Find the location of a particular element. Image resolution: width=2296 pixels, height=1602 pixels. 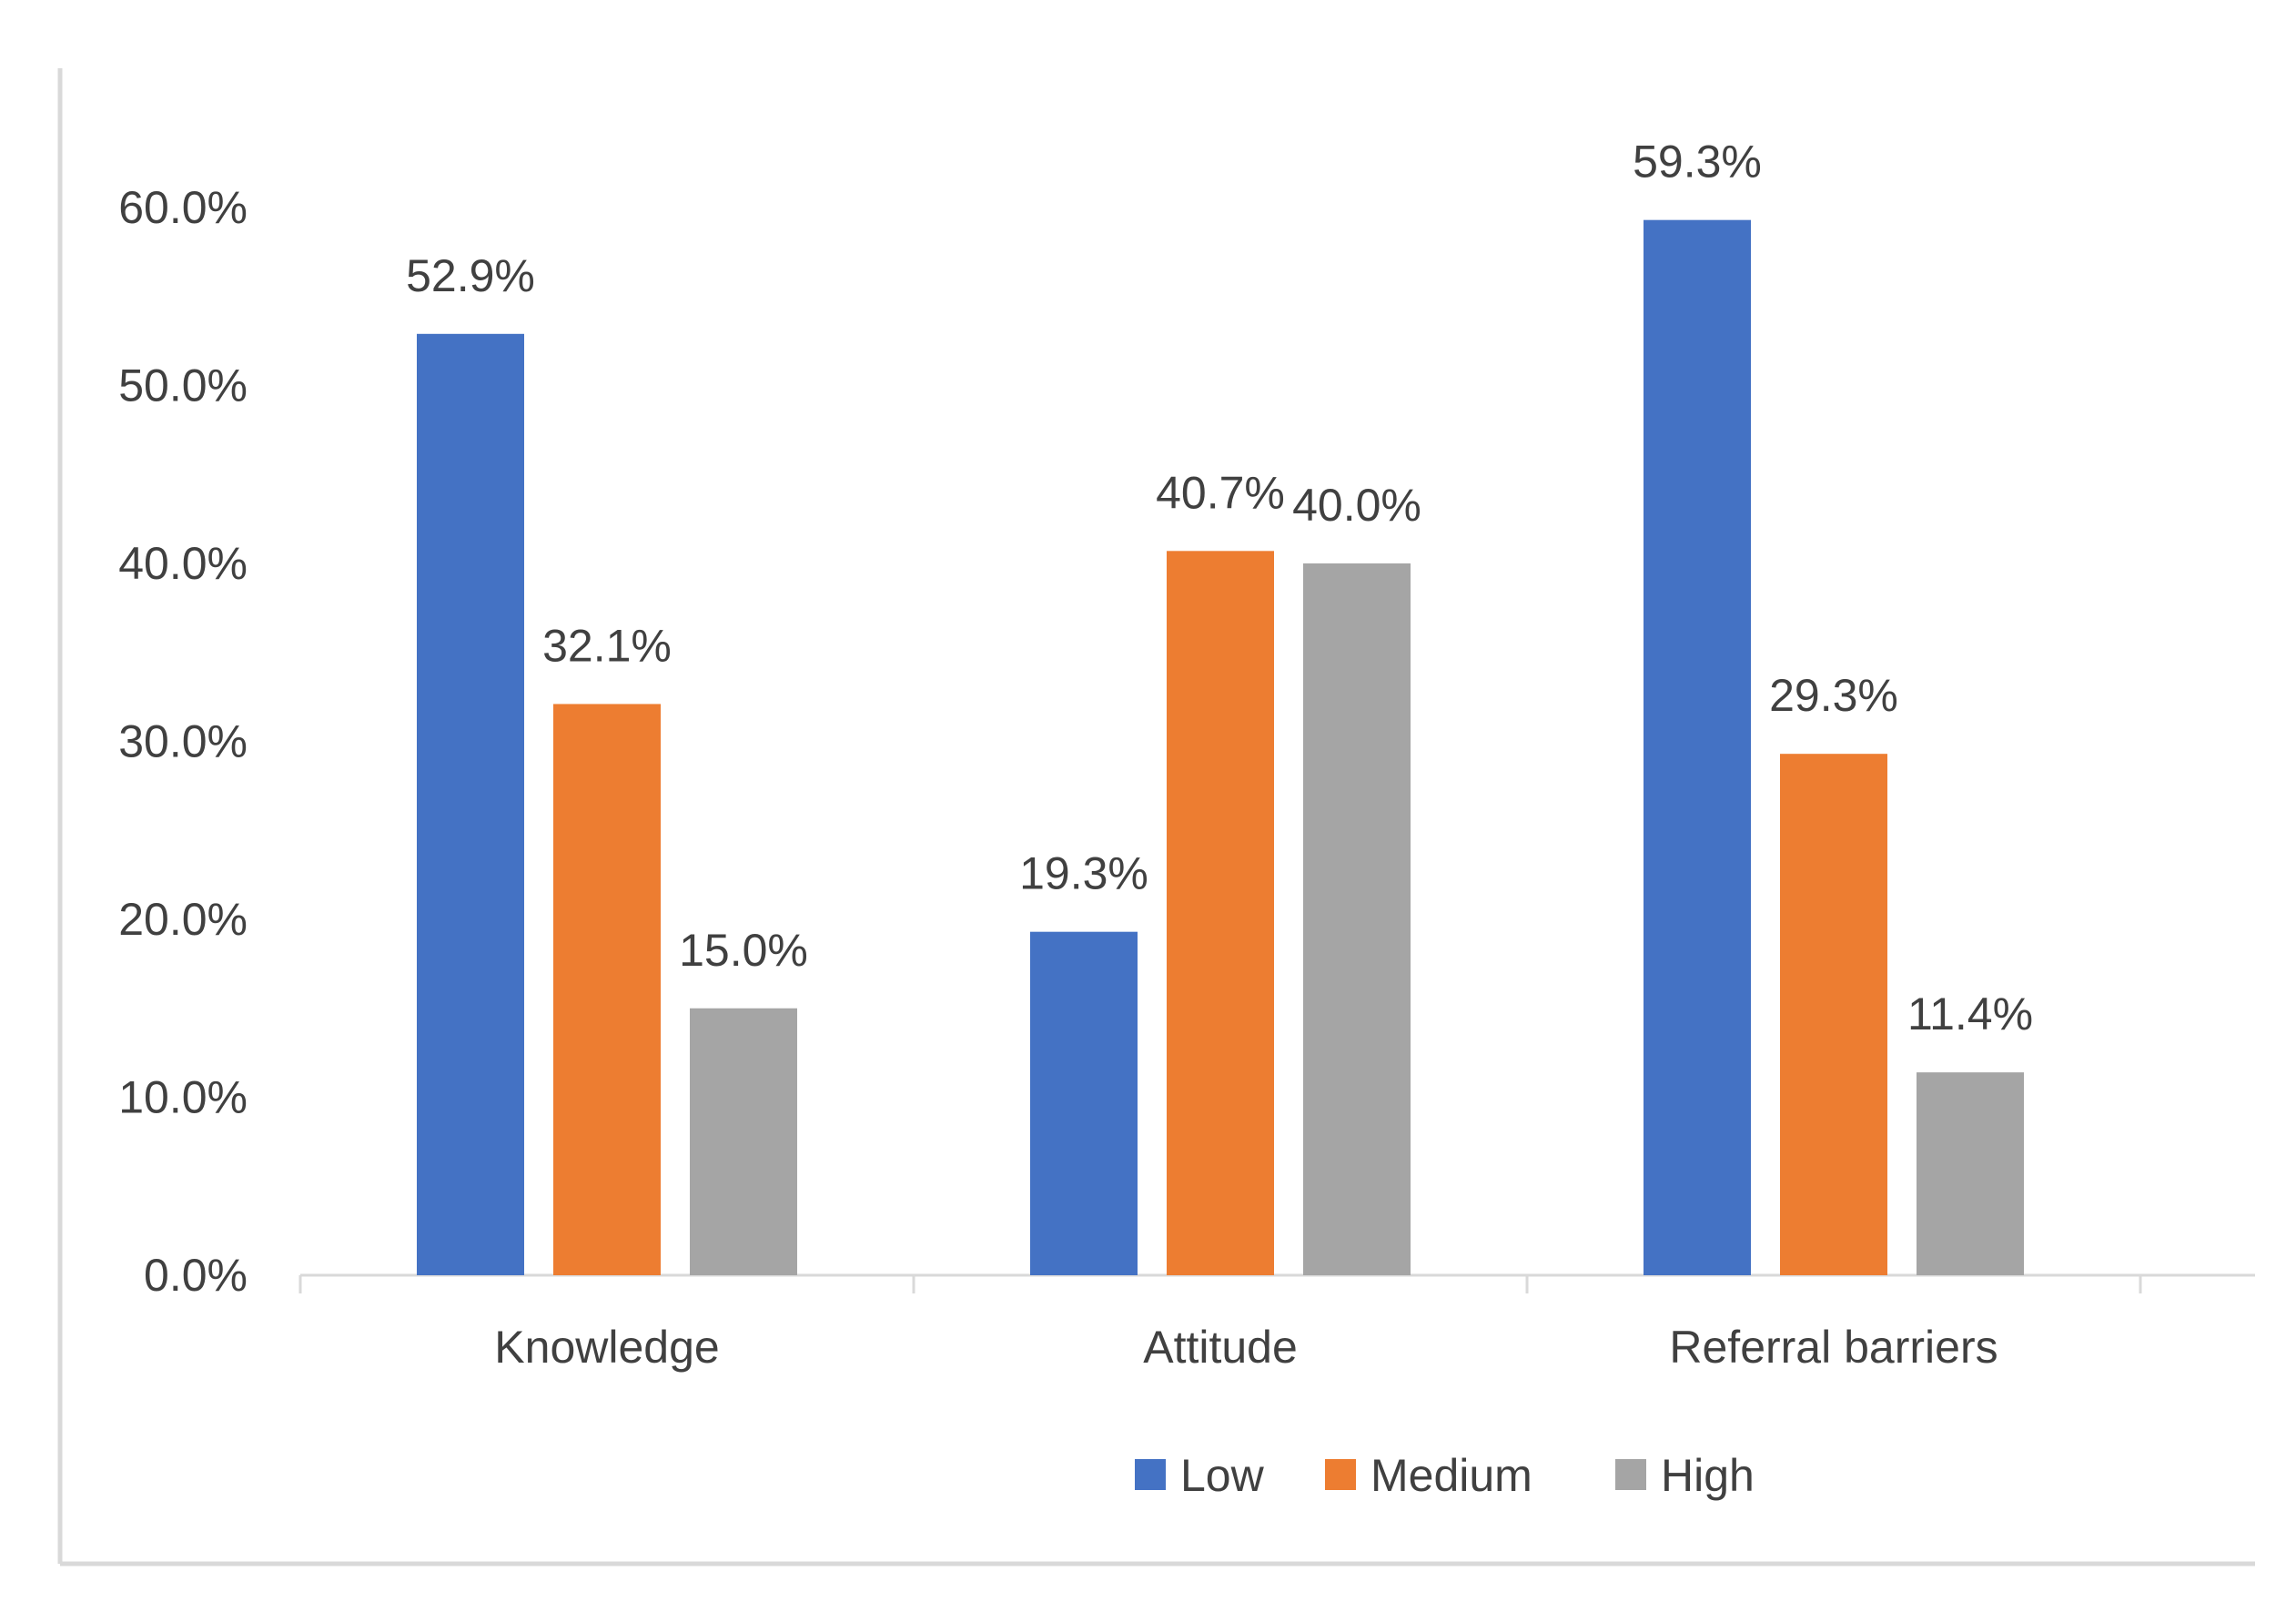

y-tick-label: 40.0% is located at coordinates (183, 563).